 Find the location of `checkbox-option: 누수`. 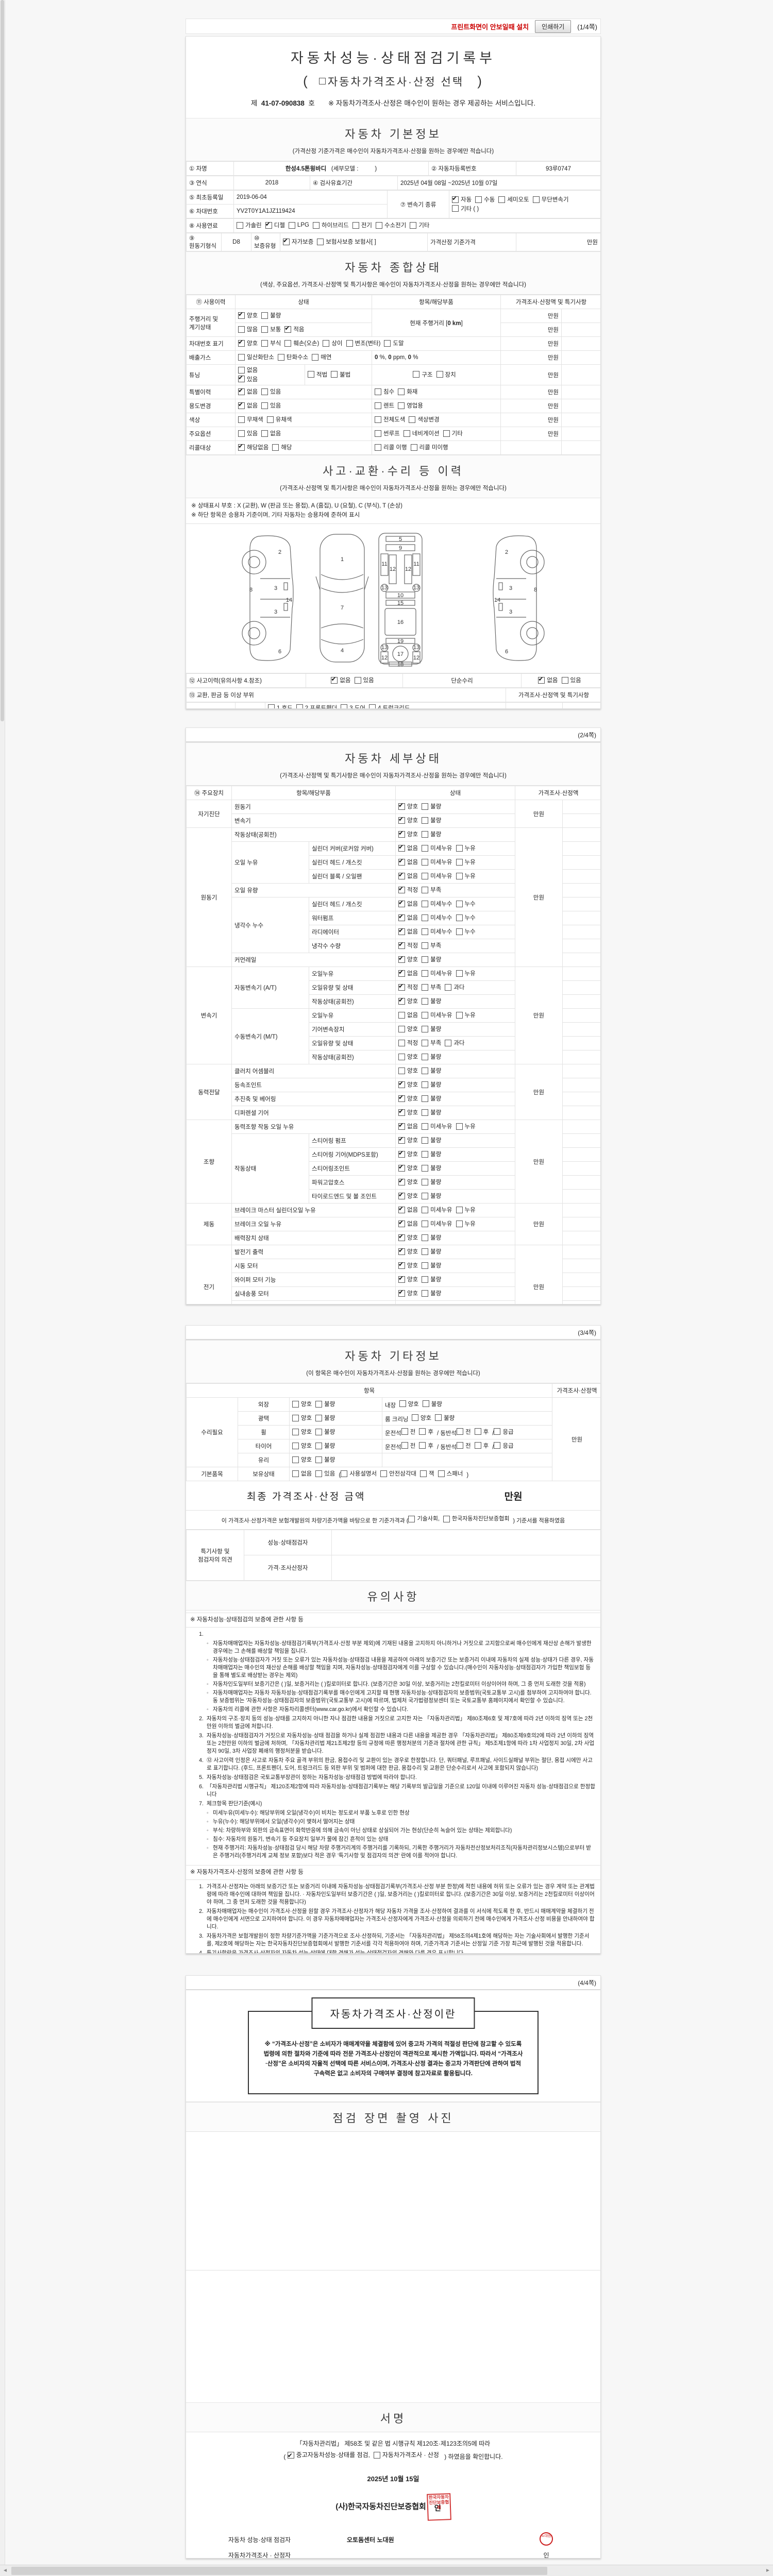

checkbox-option: 누수 is located at coordinates (466, 932).